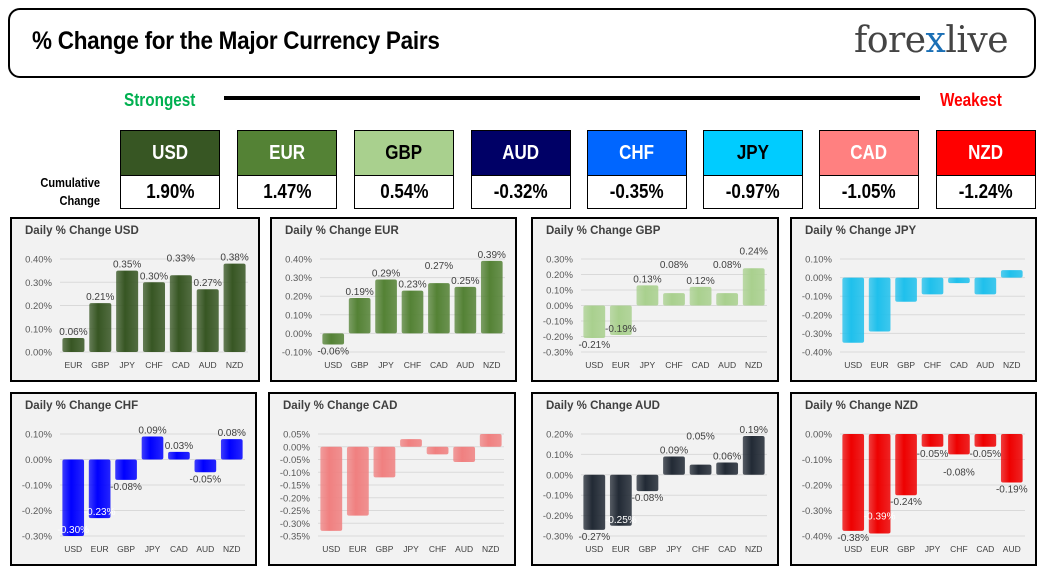 The image size is (1044, 575). Describe the element at coordinates (861, 231) in the screenshot. I see `chart-title: Daily % Change JPY` at that location.